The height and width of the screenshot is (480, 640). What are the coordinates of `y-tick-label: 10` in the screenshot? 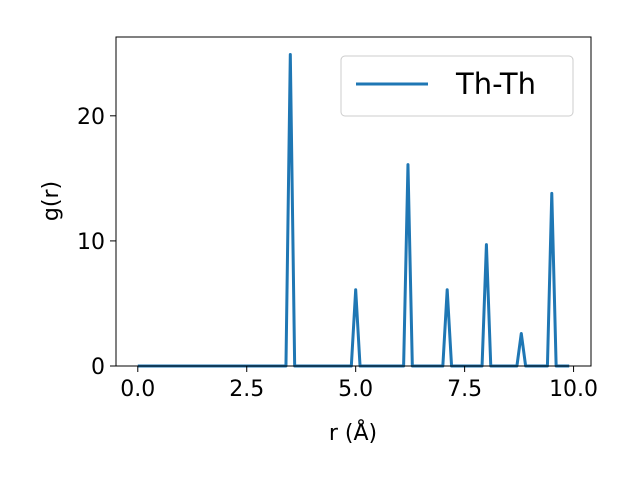 It's located at (91, 242).